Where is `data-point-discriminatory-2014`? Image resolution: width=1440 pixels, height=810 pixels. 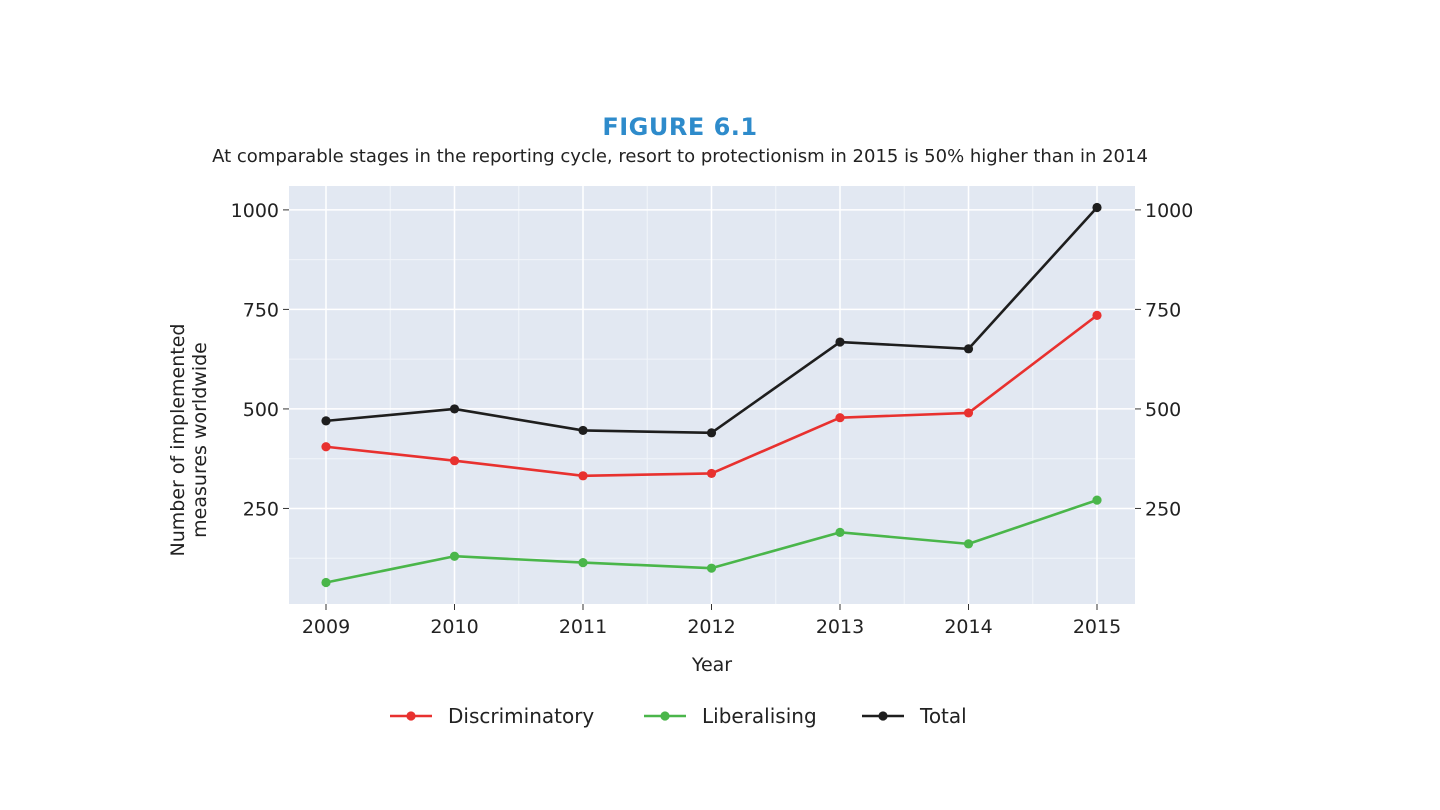 data-point-discriminatory-2014 is located at coordinates (968, 413).